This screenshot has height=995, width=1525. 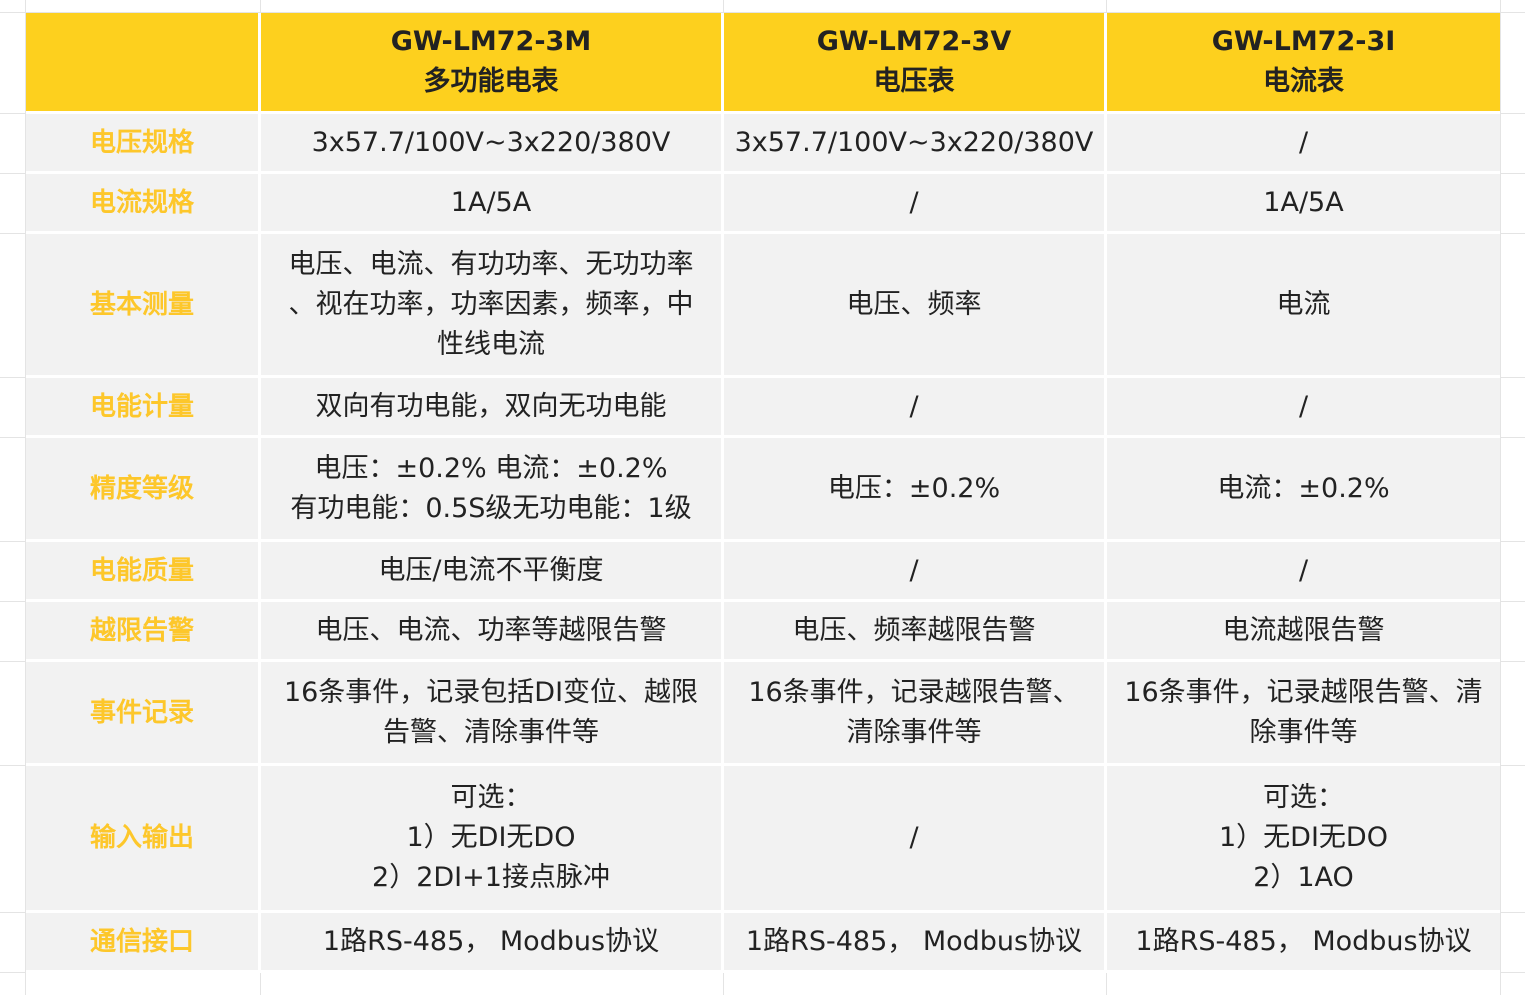 What do you see at coordinates (143, 943) in the screenshot?
I see `row-label: 通信接口` at bounding box center [143, 943].